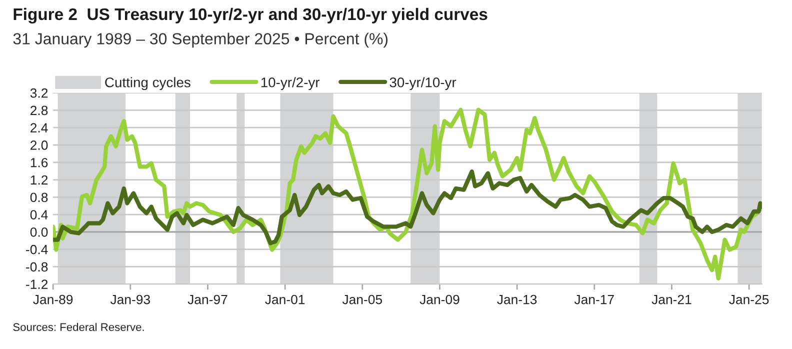 This screenshot has height=349, width=792. I want to click on x-tick-label: Jan-17, so click(594, 299).